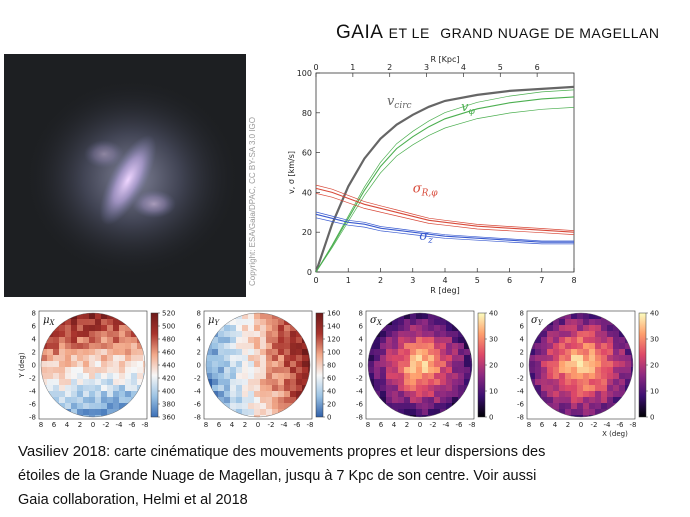 Image resolution: width=690 pixels, height=517 pixels. Describe the element at coordinates (541, 323) in the screenshot. I see `map-label-sub-3: Y` at that location.